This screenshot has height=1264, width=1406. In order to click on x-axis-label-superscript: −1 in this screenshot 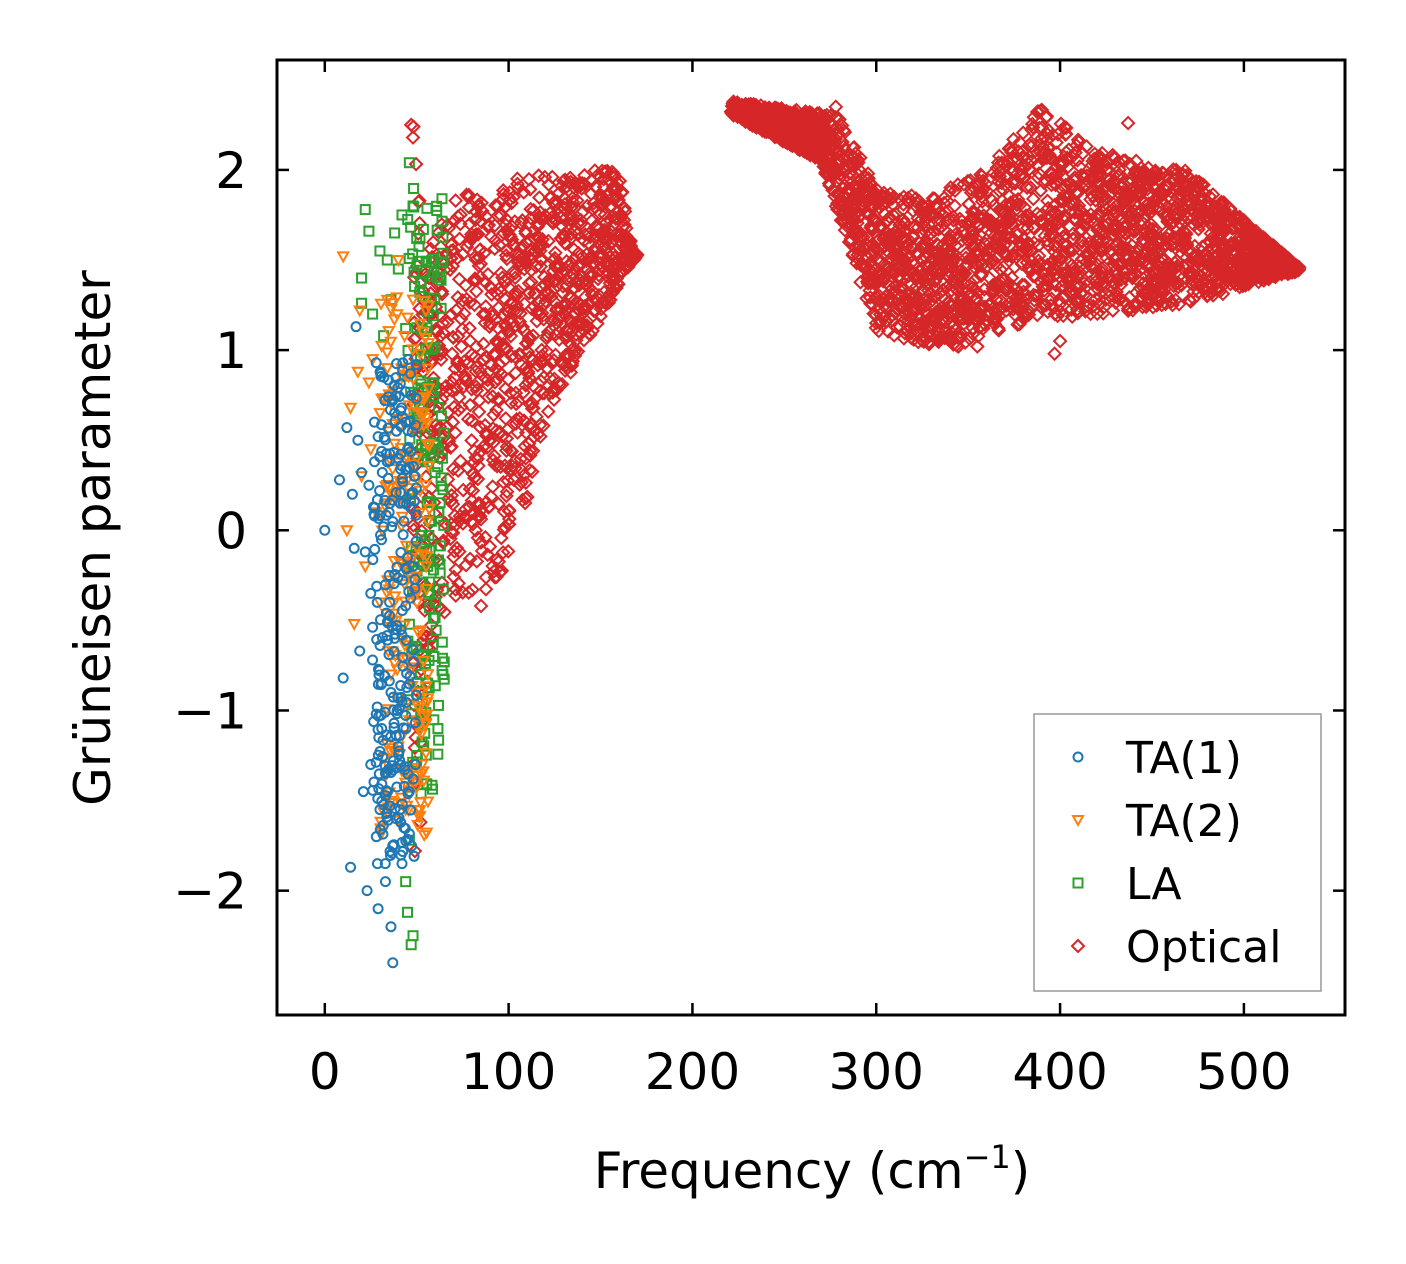, I will do `click(987, 1157)`.